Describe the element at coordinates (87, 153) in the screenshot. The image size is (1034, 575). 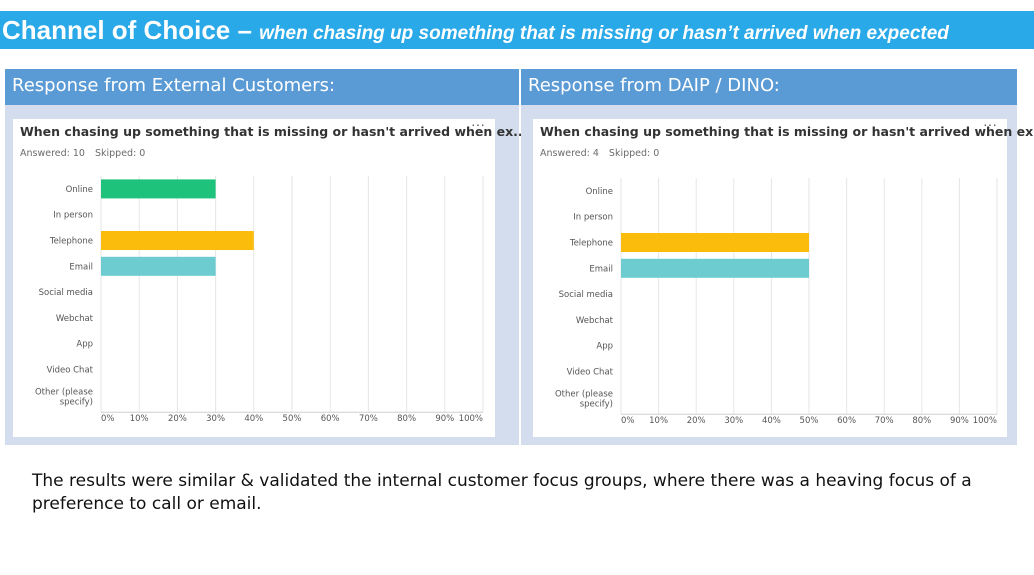
I see `response-counts: Answered: 10 Skipped: 0` at that location.